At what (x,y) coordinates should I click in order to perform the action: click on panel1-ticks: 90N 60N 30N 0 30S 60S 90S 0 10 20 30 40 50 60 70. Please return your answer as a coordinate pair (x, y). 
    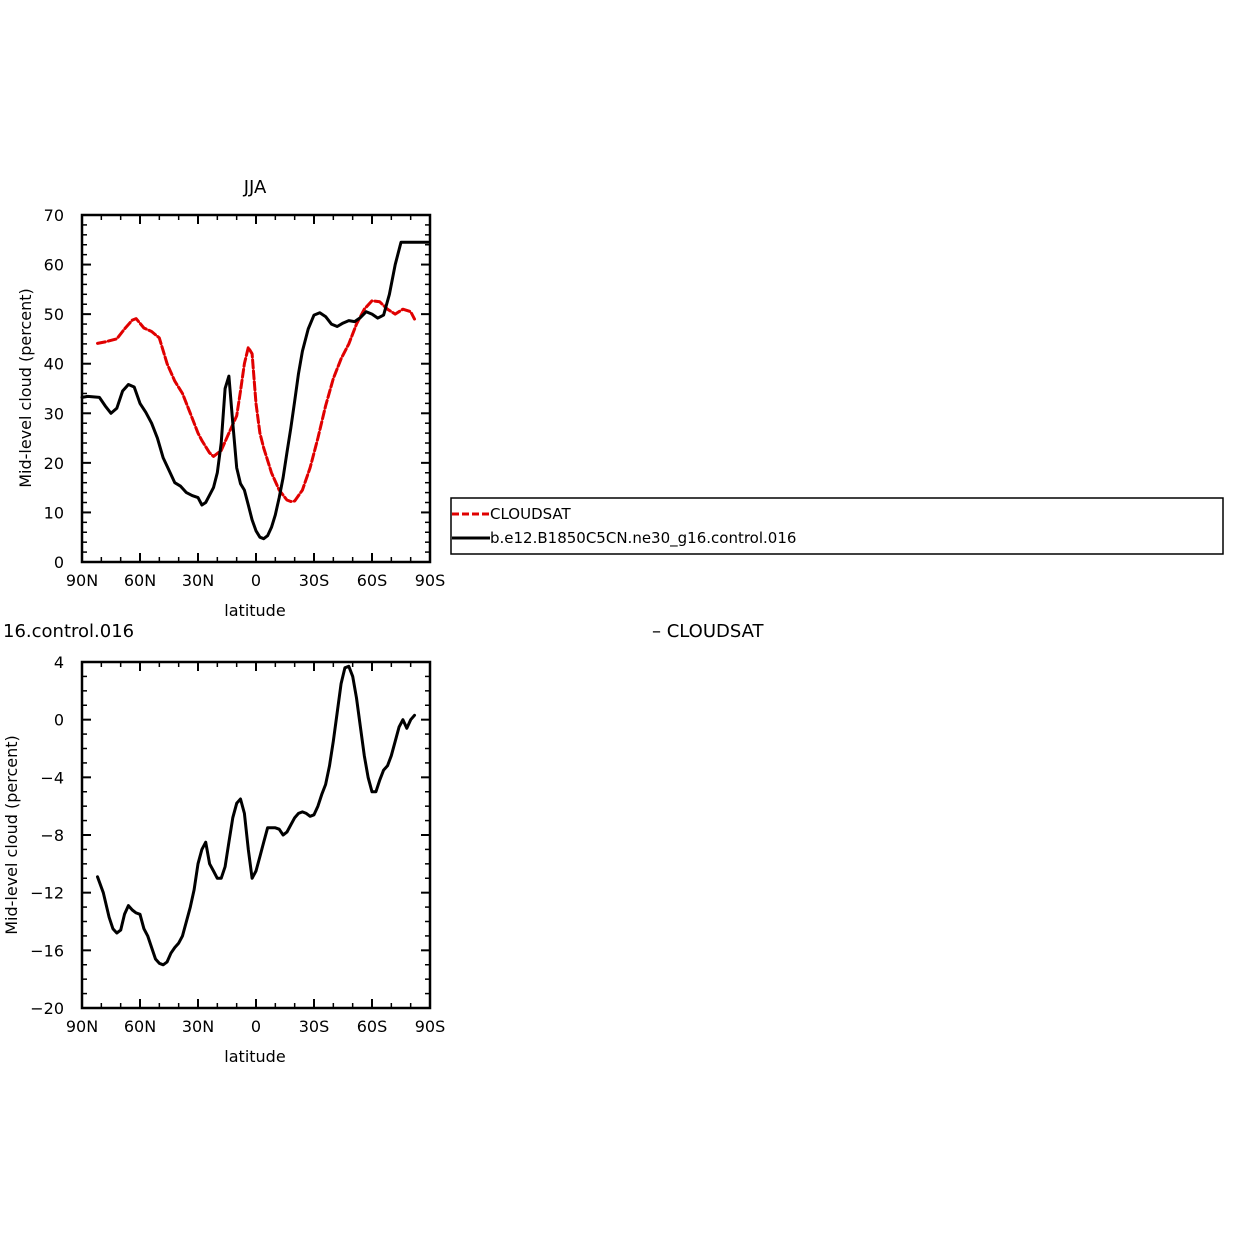
    Looking at the image, I should click on (245, 398).